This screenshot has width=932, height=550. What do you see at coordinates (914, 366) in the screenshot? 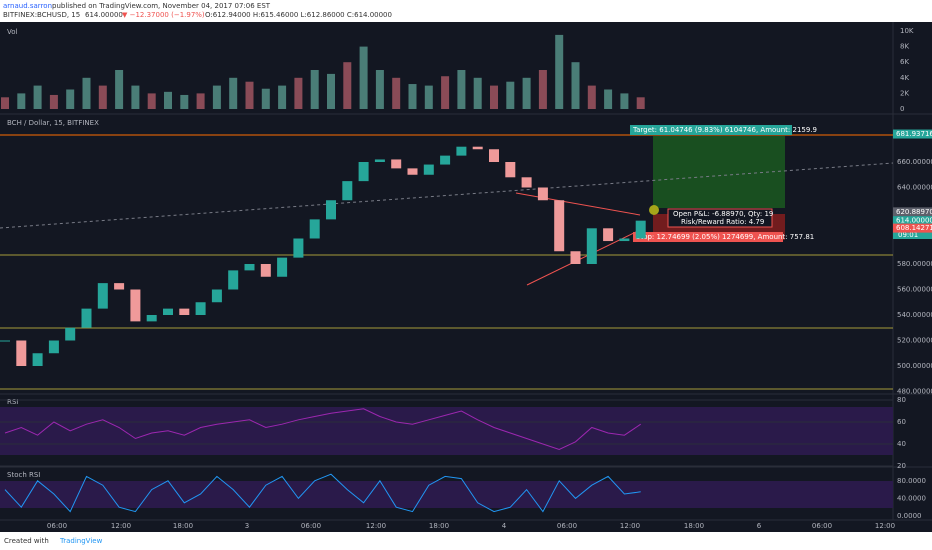
I see `price-tick-label: 500.00000` at bounding box center [914, 366].